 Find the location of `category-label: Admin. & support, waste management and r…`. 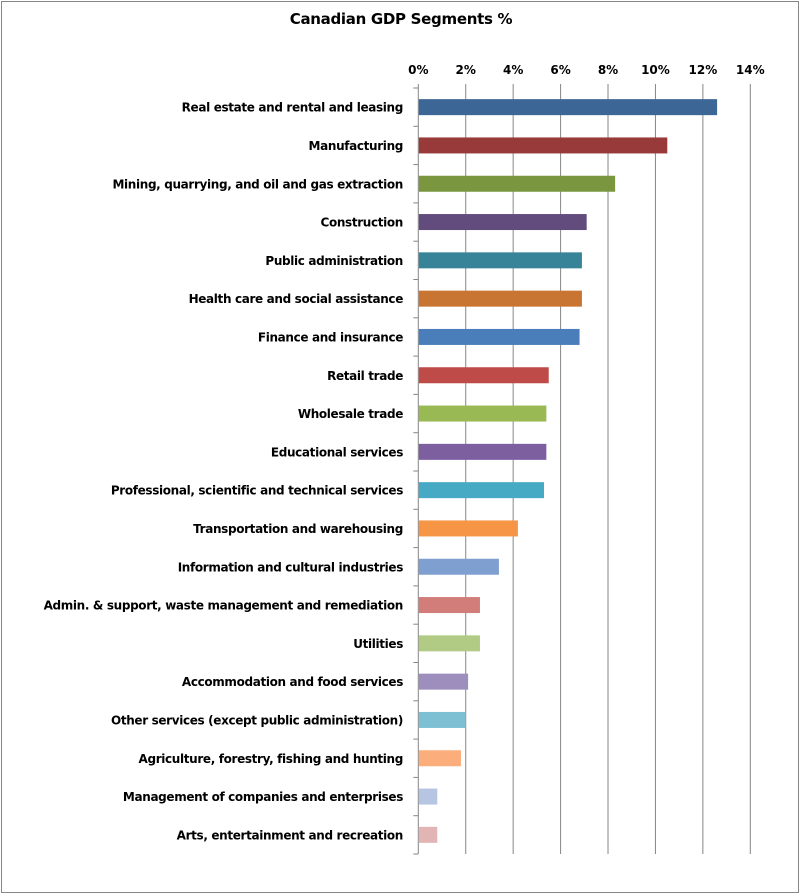

category-label: Admin. & support, waste management and r… is located at coordinates (223, 606).